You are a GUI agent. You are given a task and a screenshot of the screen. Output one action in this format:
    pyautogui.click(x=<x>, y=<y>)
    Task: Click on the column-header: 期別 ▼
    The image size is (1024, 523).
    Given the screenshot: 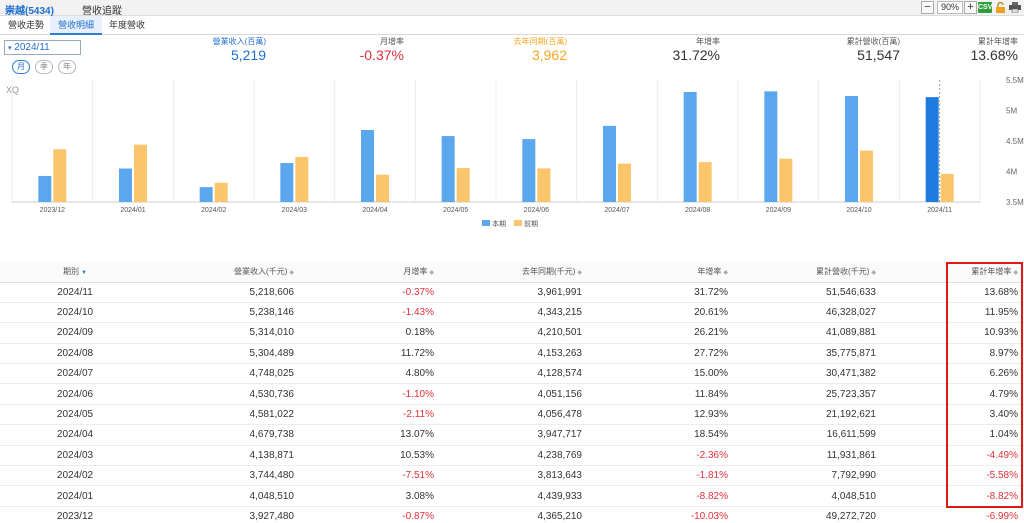 What is the action you would take?
    pyautogui.click(x=75, y=272)
    